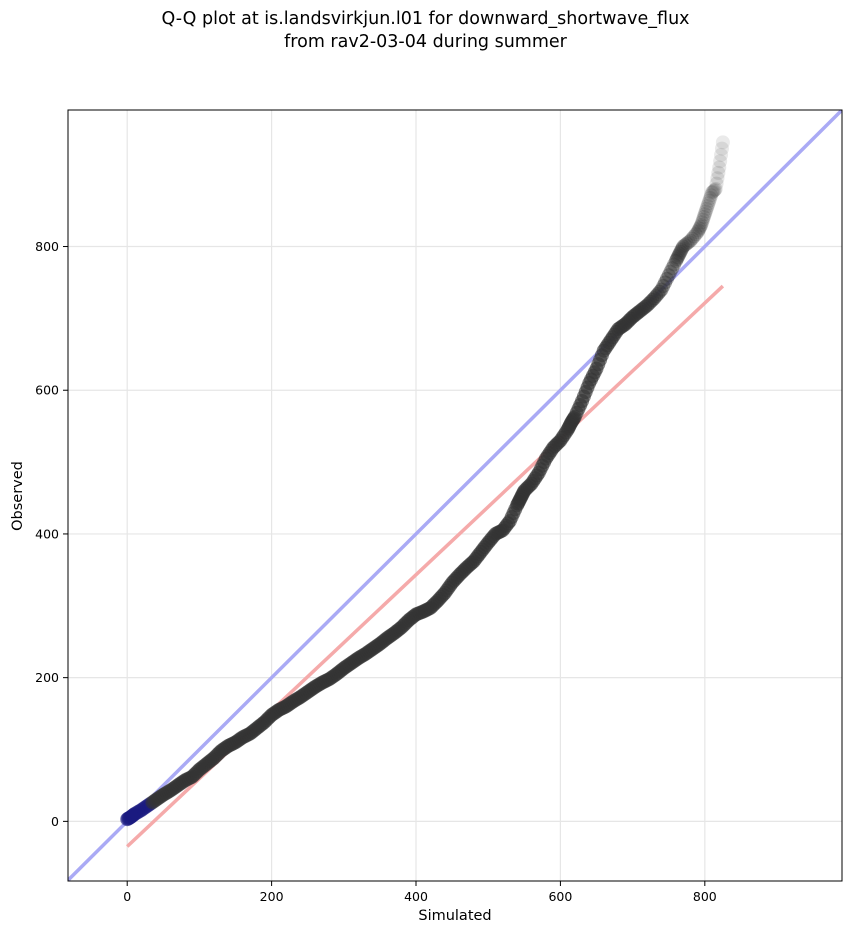  Describe the element at coordinates (425, 42) in the screenshot. I see `chart-title-line-2: from rav2-03-04 during summer` at that location.